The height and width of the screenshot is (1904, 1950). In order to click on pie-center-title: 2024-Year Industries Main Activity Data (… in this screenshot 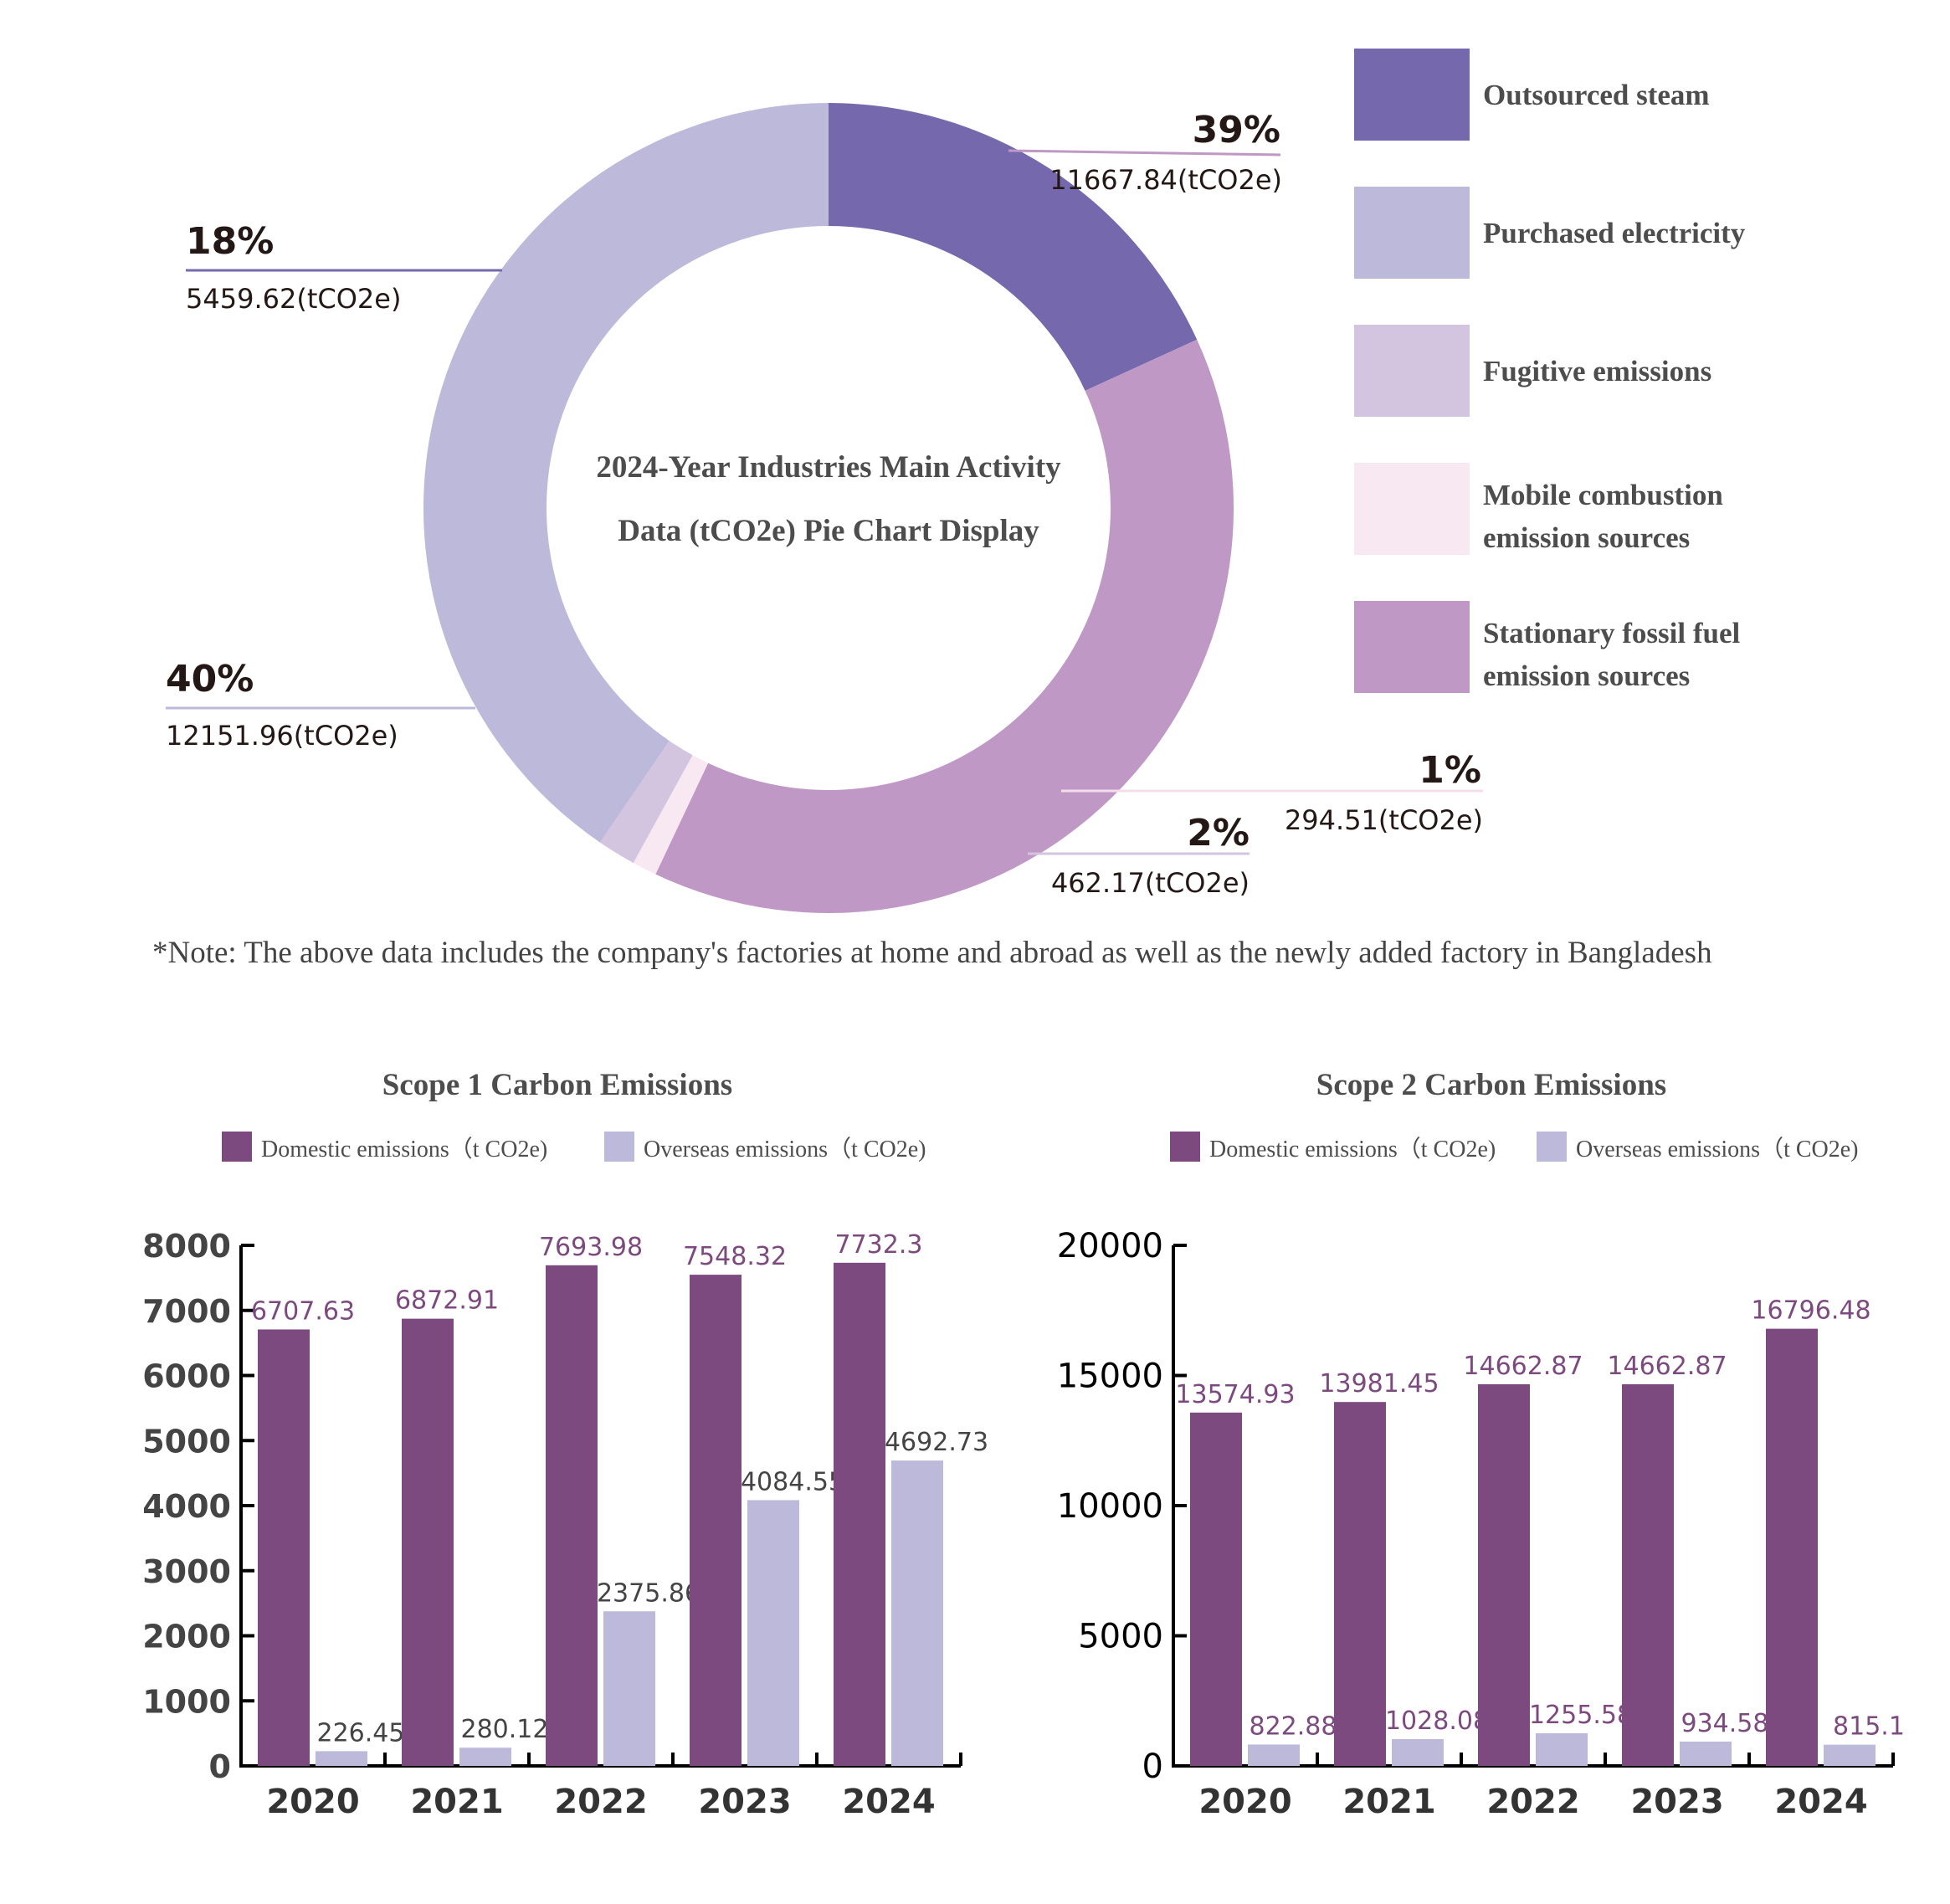, I will do `click(829, 499)`.